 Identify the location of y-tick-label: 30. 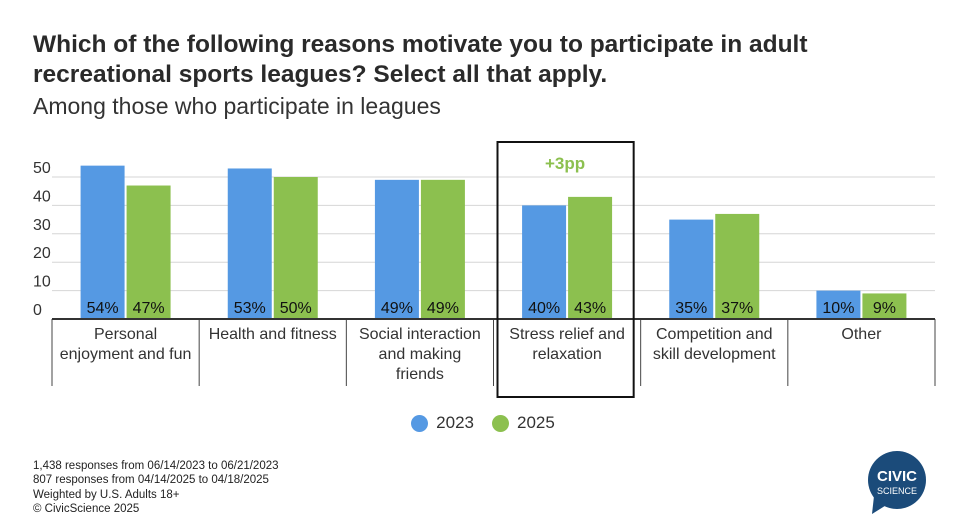
(42, 225).